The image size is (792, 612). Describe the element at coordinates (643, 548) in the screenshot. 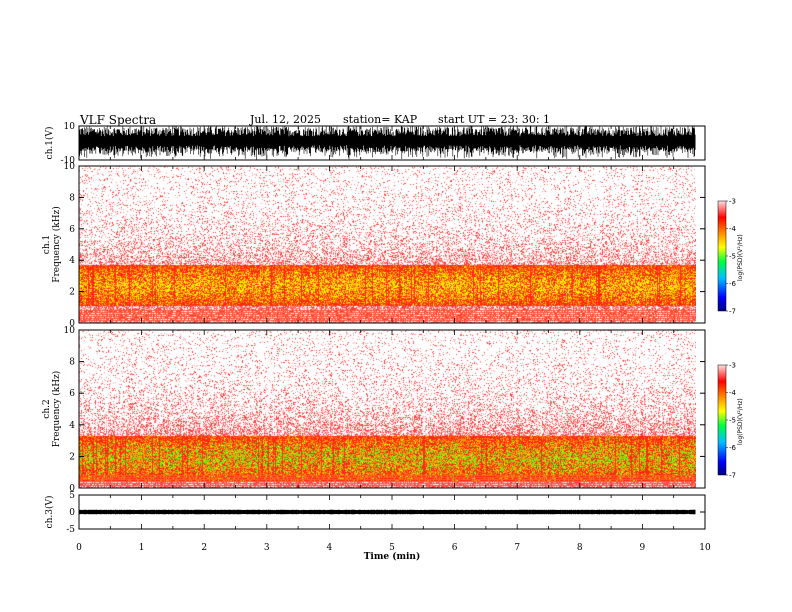

I see `x-tick-label: 9` at that location.